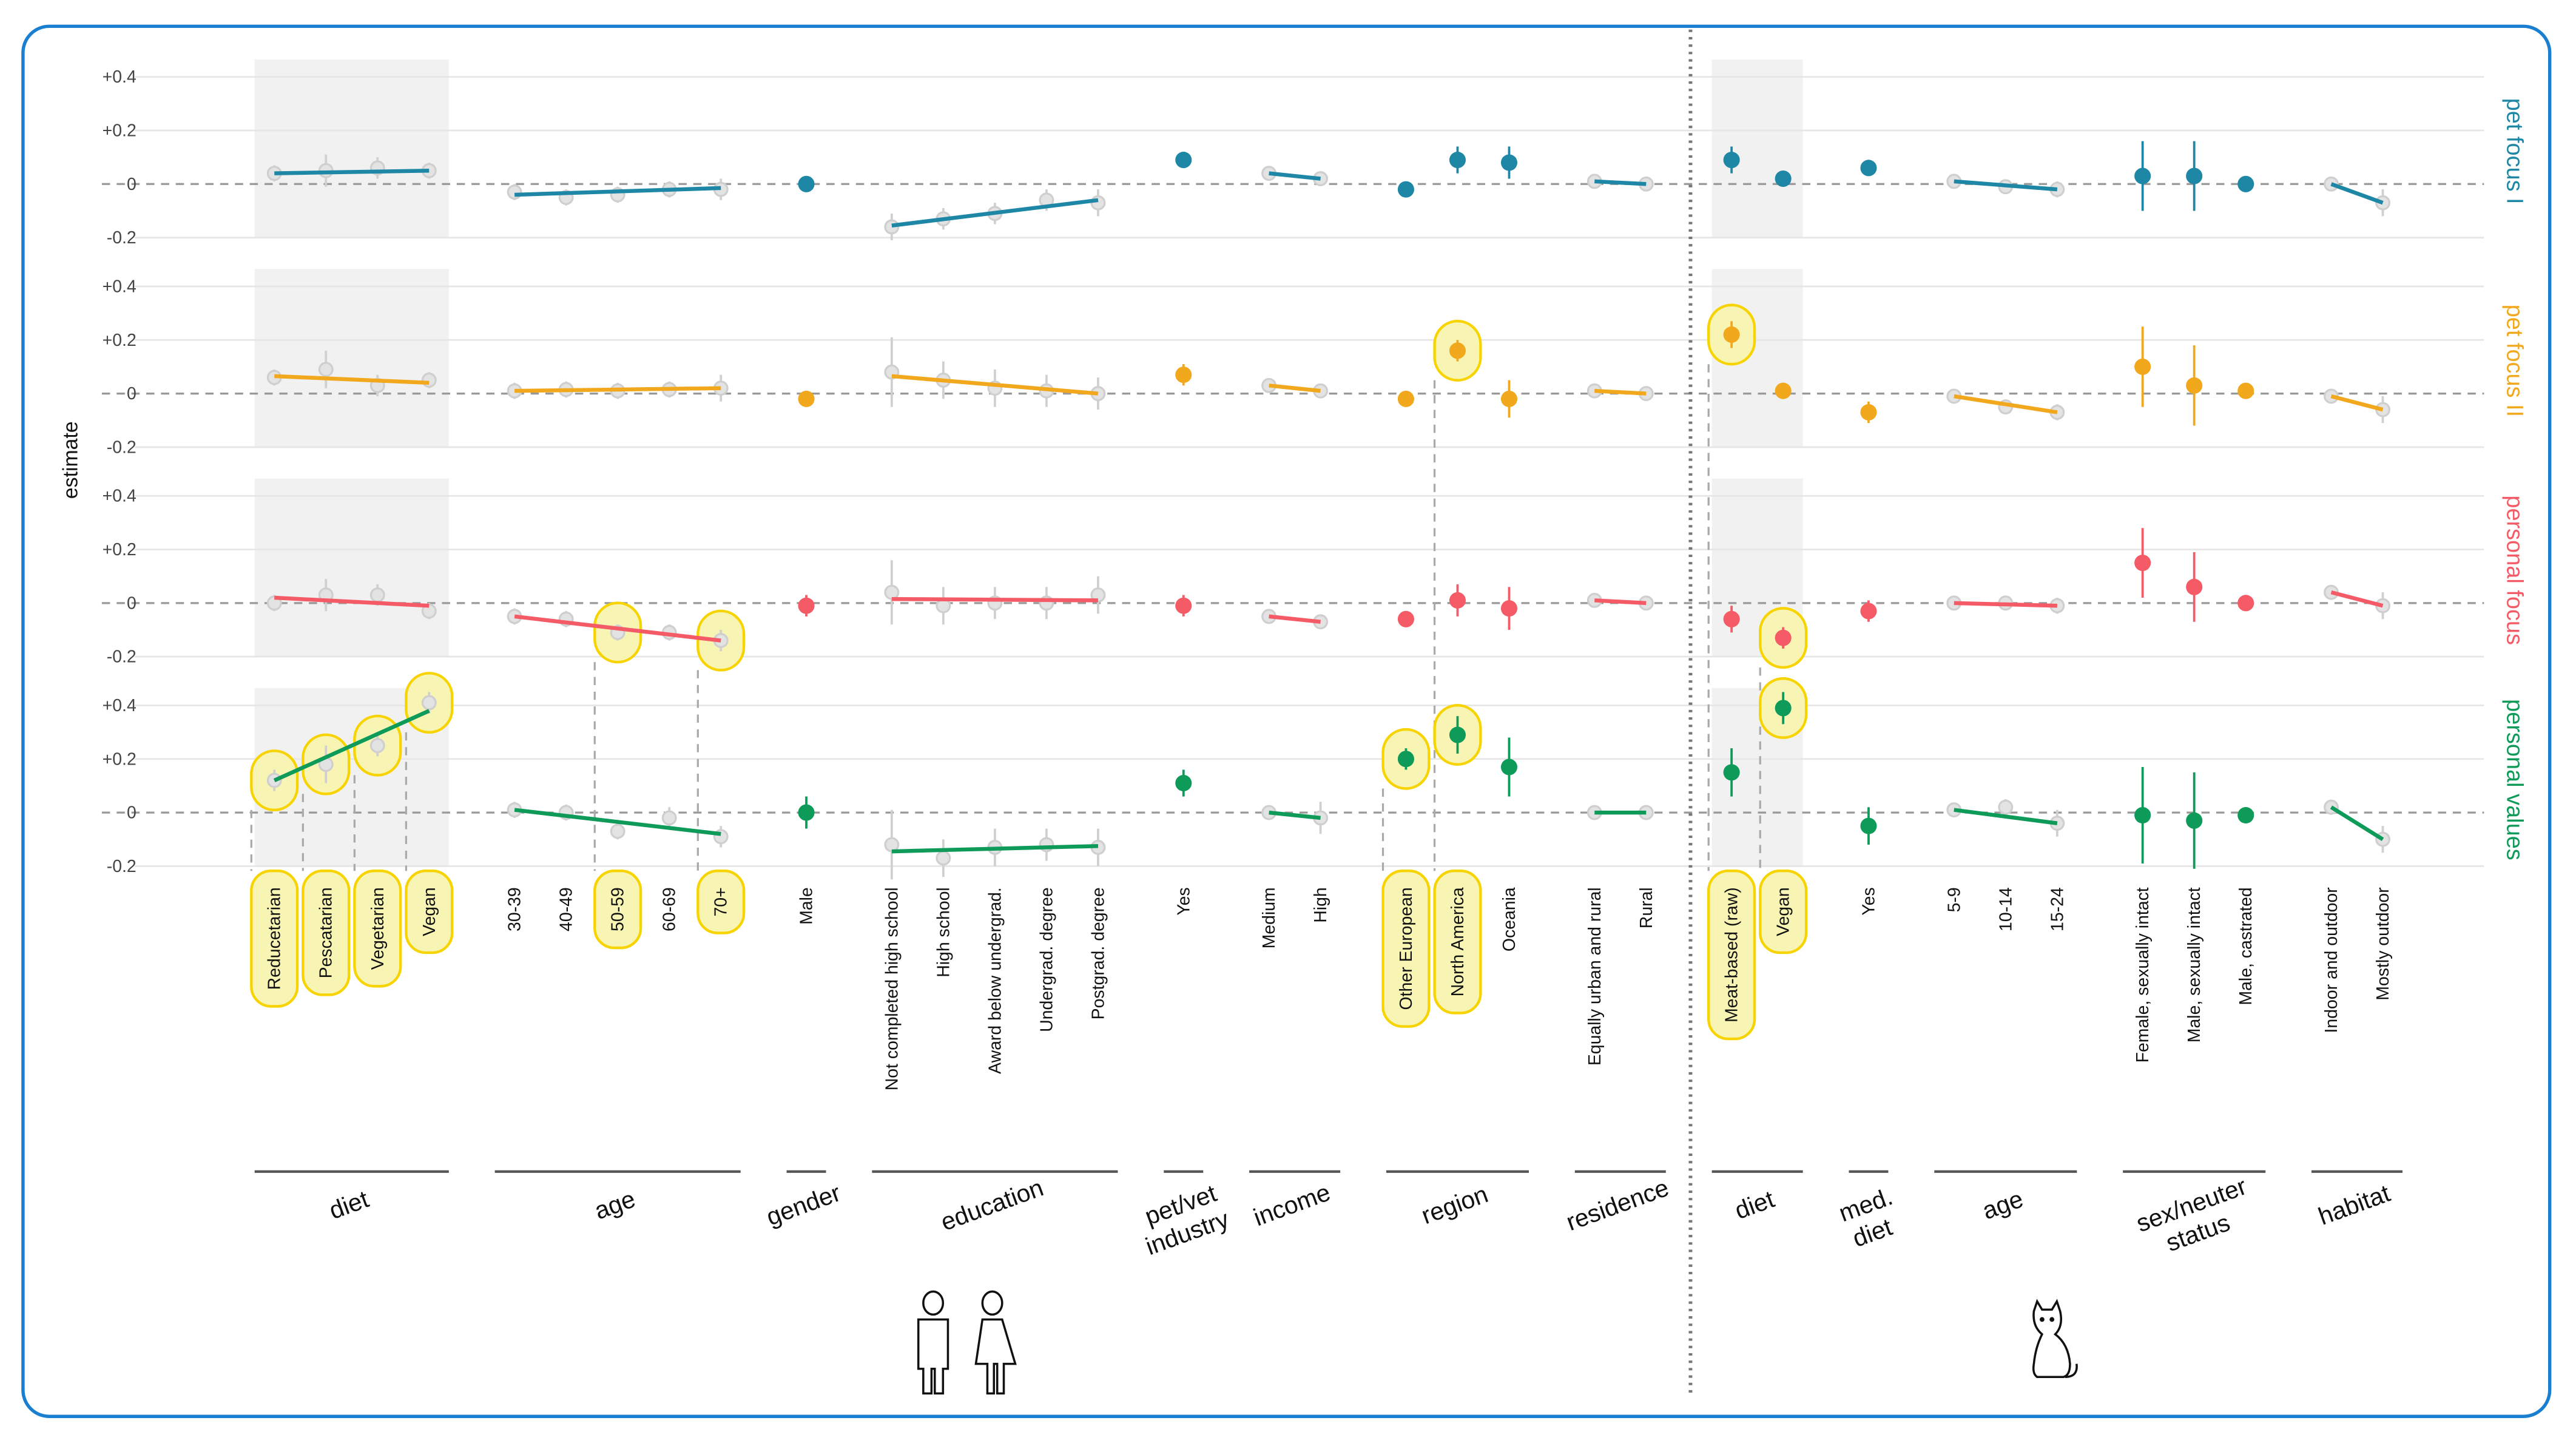 This screenshot has width=2576, height=1446. I want to click on category-label: High, so click(1320, 905).